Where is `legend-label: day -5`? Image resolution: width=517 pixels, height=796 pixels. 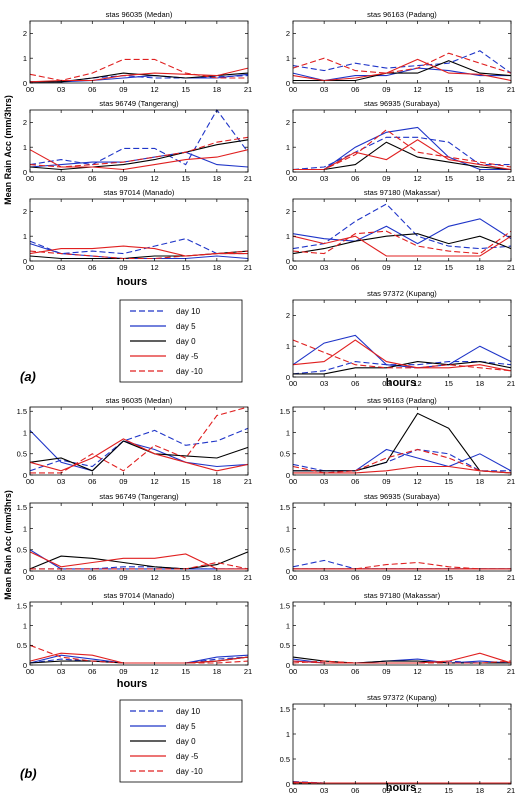 legend-label: day -5 is located at coordinates (187, 756).